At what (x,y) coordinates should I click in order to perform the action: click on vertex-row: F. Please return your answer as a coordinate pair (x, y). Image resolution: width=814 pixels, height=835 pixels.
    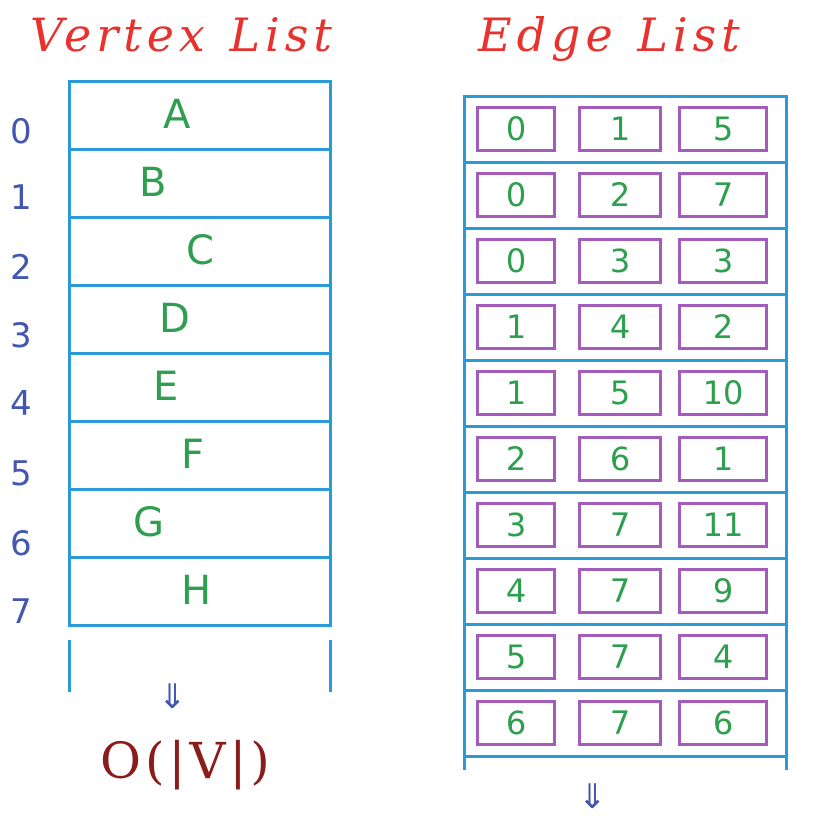
    Looking at the image, I should click on (200, 457).